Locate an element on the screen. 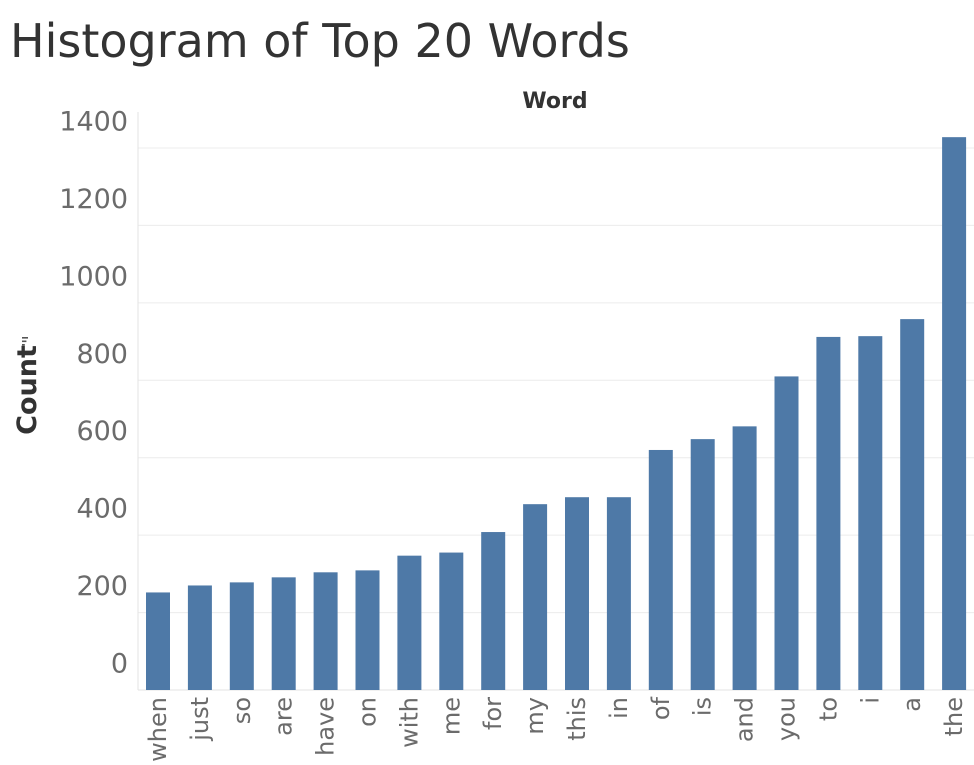 This screenshot has width=974, height=765. bar-this is located at coordinates (577, 593).